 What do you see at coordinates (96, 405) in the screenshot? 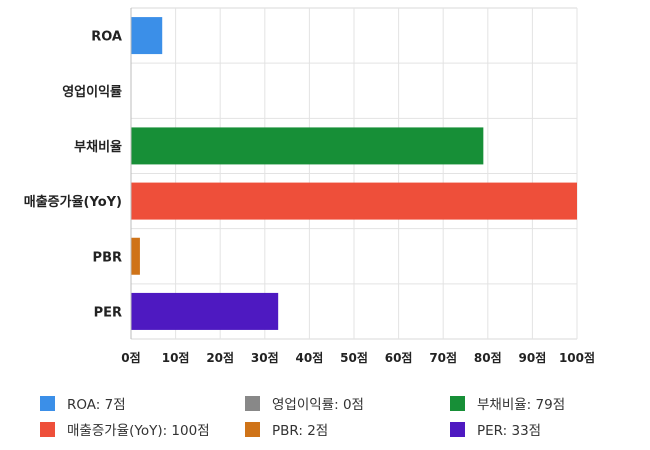
I see `legend-label: ROA: 7점` at bounding box center [96, 405].